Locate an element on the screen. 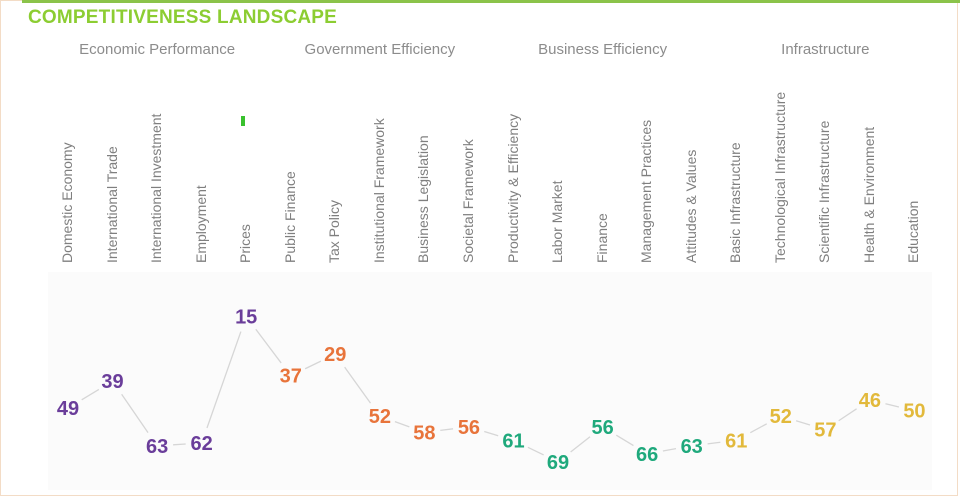 The height and width of the screenshot is (498, 960). rank-value-label: 15 is located at coordinates (246, 317).